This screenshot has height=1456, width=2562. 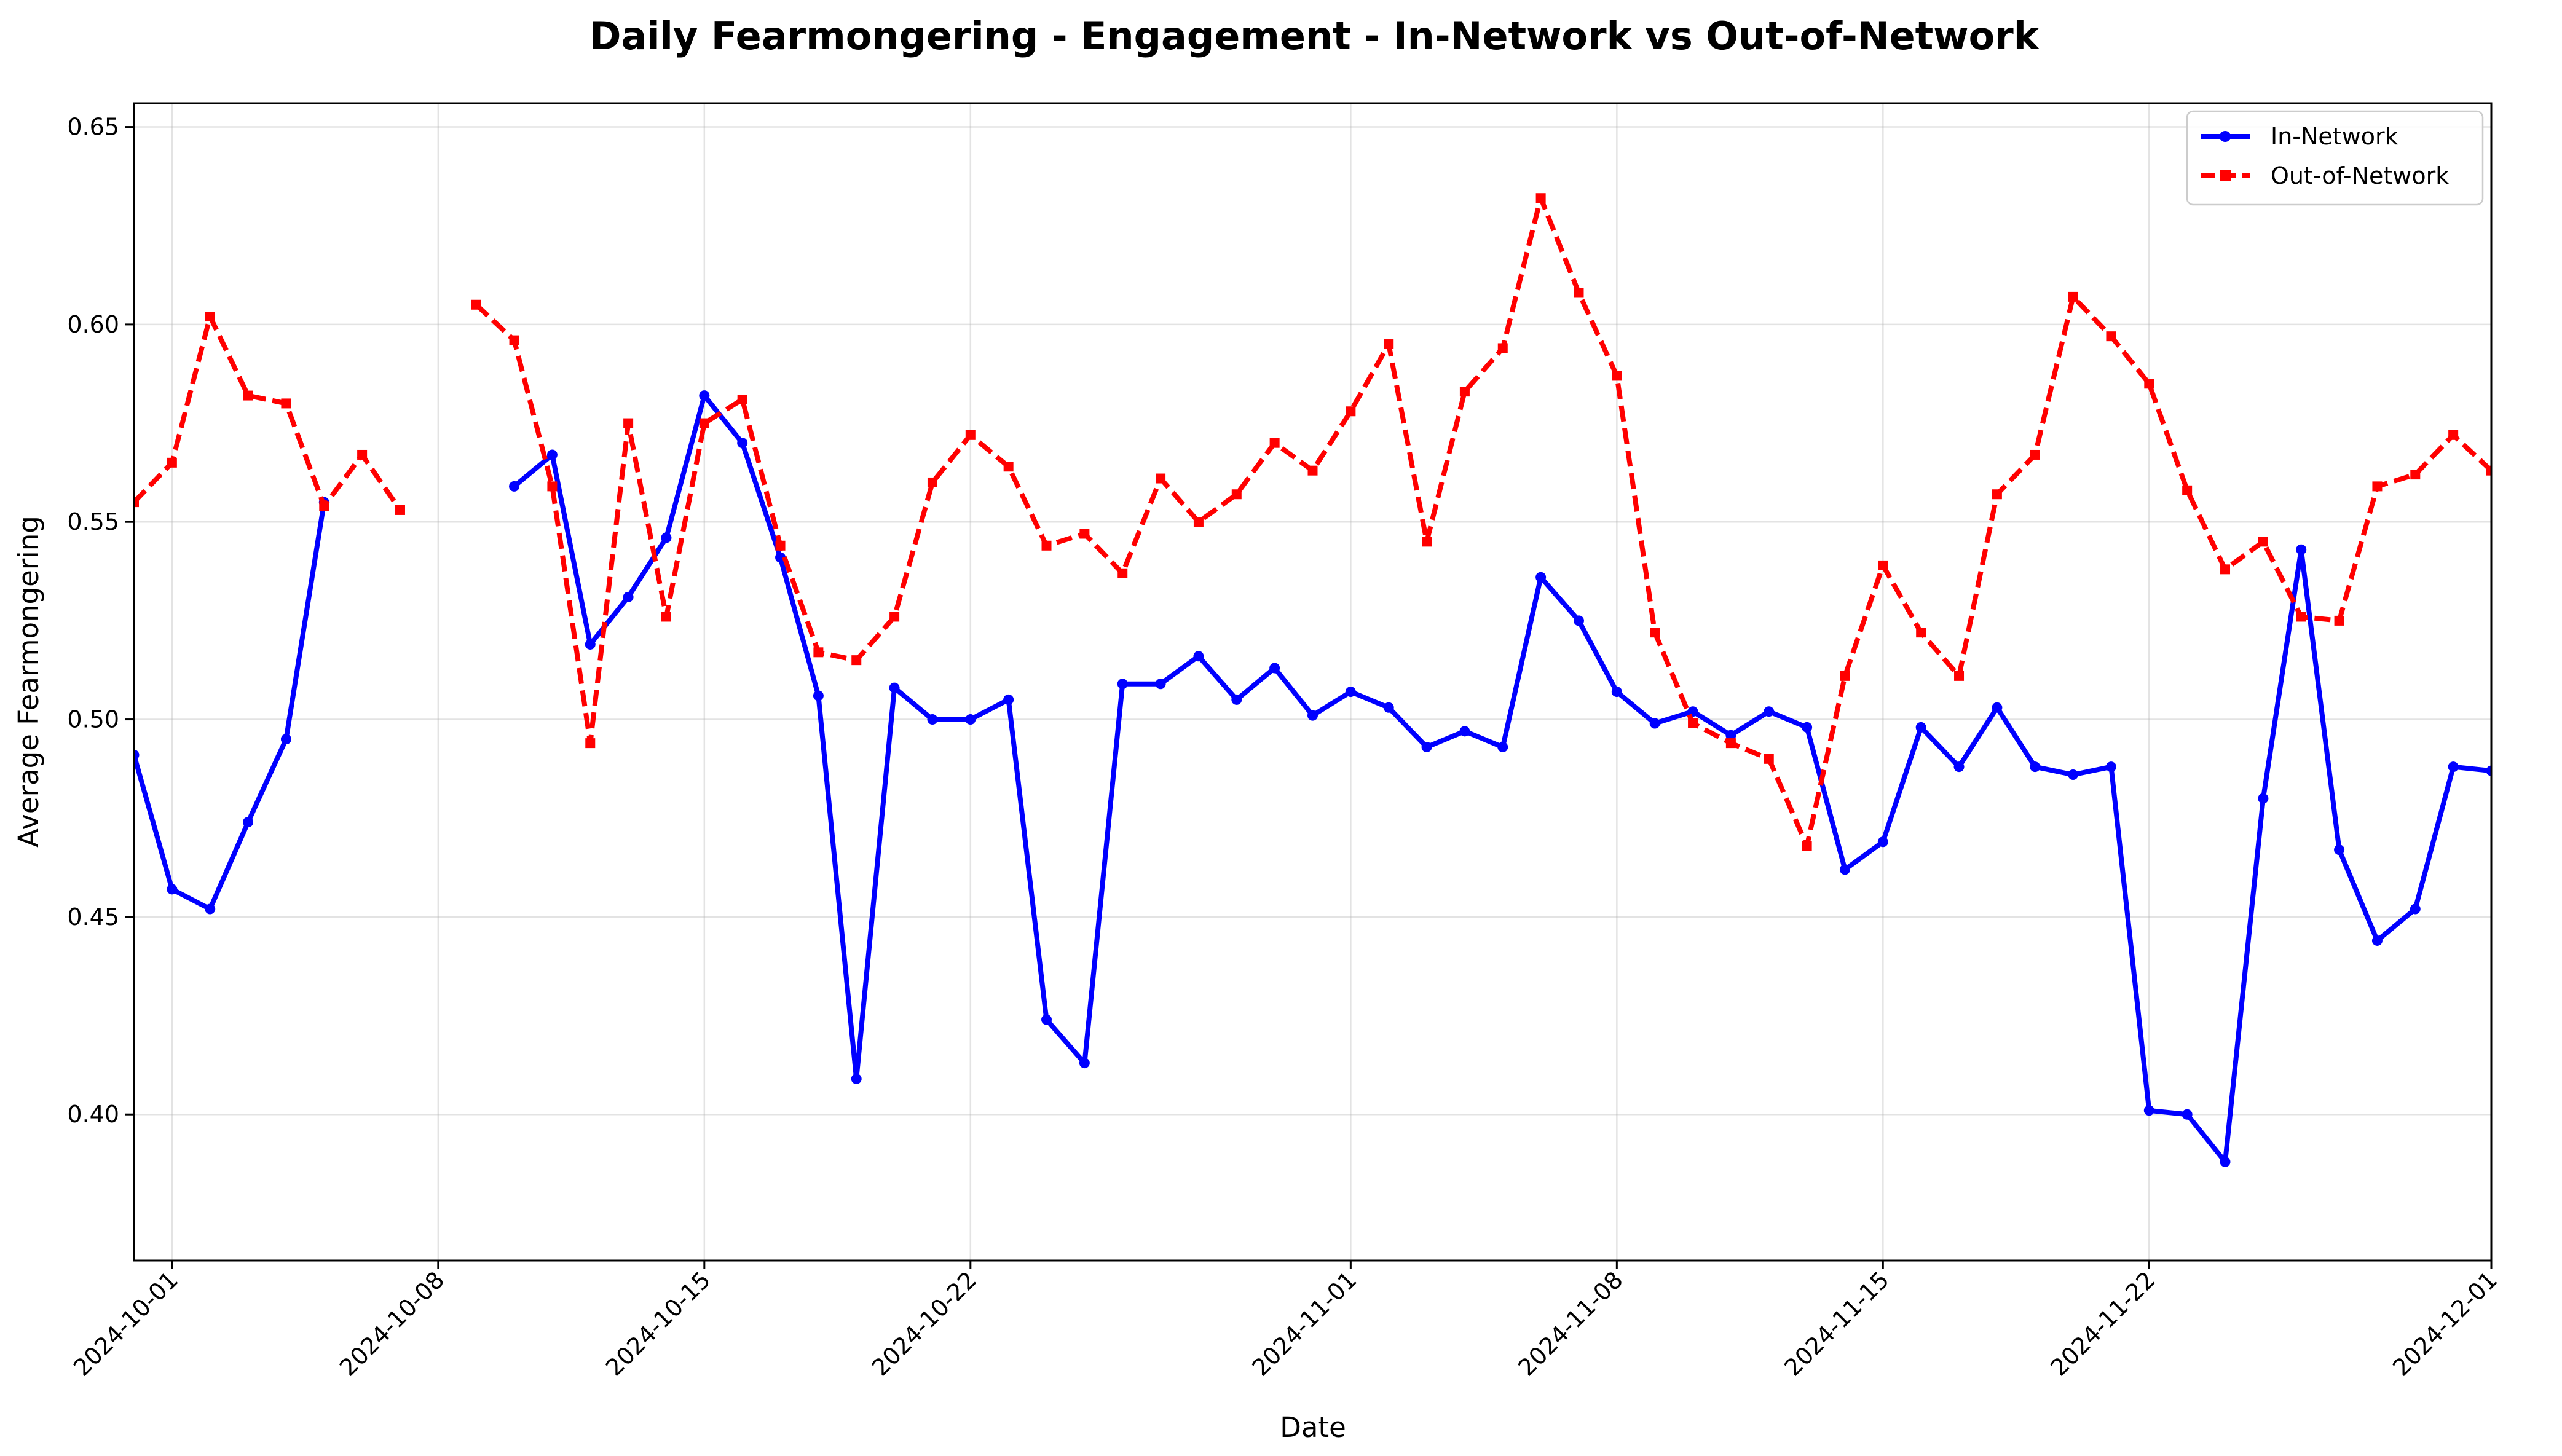 What do you see at coordinates (93, 127) in the screenshot?
I see `y-tick-label: 0.65` at bounding box center [93, 127].